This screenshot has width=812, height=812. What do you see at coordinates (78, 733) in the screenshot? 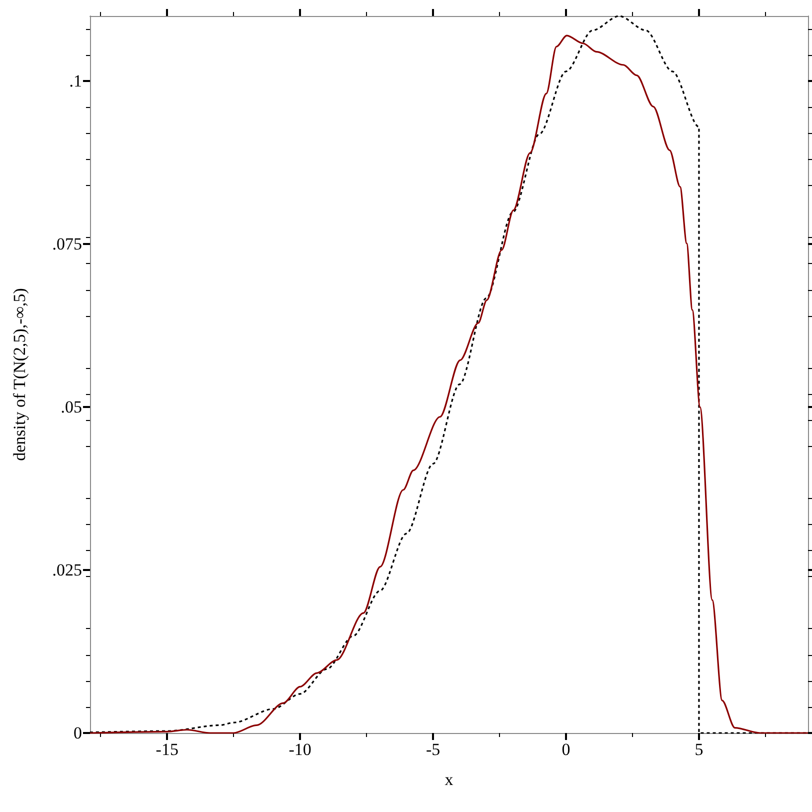
I see `y-tick-label: 0` at bounding box center [78, 733].